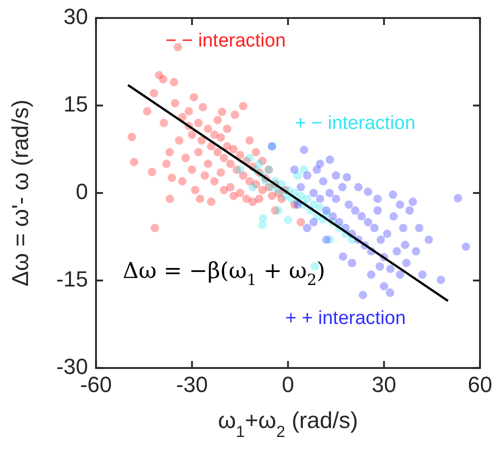 The width and height of the screenshot is (495, 451). Describe the element at coordinates (76, 16) in the screenshot. I see `y-tick-label: 30` at that location.